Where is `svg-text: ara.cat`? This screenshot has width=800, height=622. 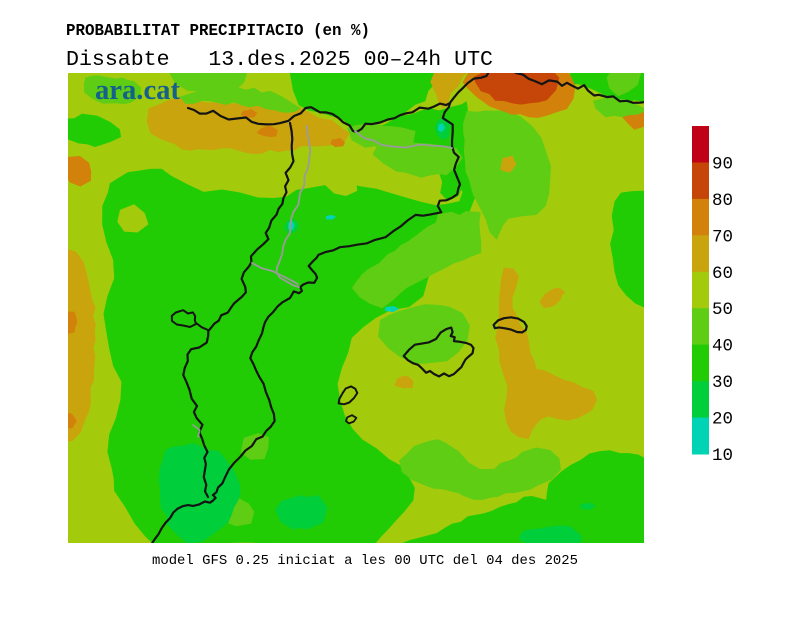
svg-text: ara.cat is located at coordinates (138, 90).